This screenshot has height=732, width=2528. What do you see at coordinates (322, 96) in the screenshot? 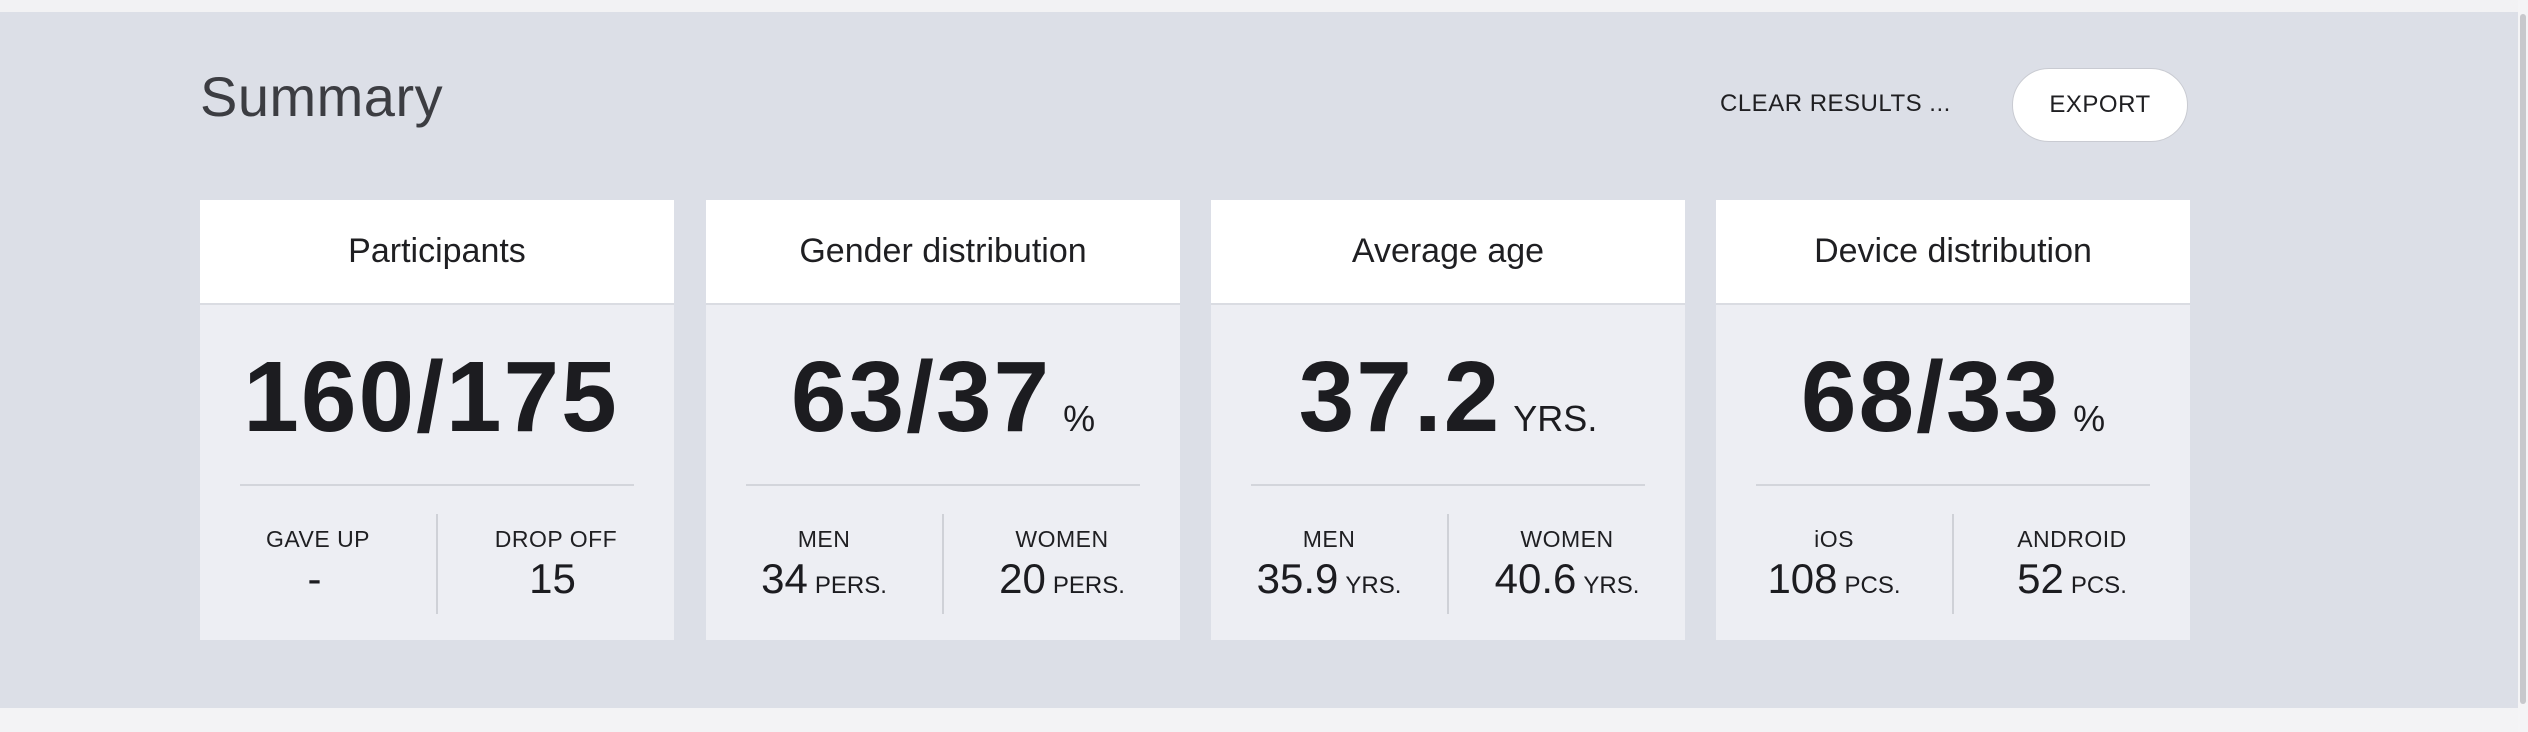
I see `page-title: Summary` at bounding box center [322, 96].